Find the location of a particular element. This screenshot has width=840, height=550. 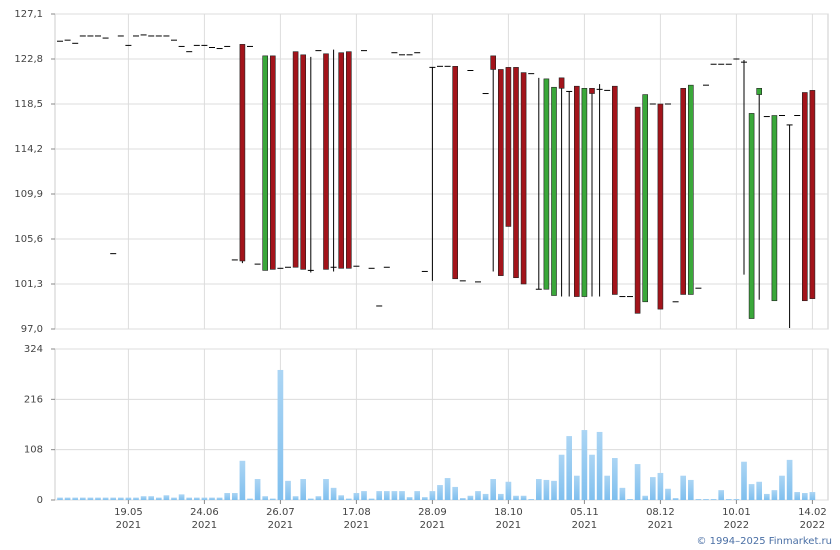

x-tick-label: 24.06 2021 is located at coordinates (204, 519).